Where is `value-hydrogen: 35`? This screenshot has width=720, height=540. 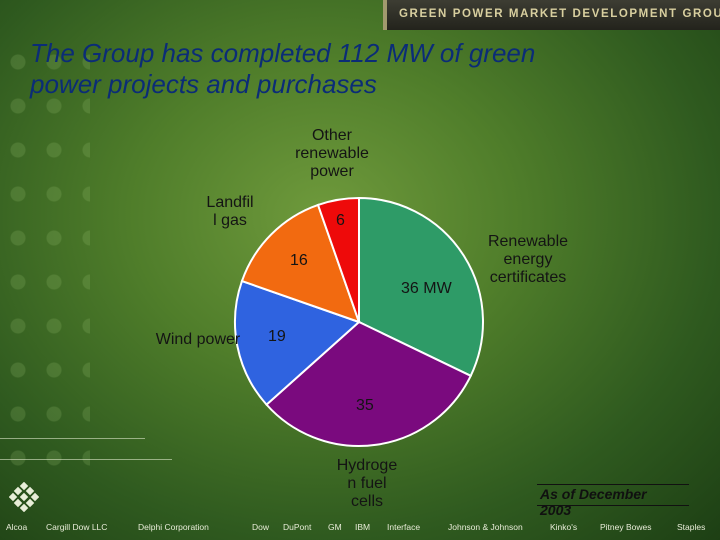
value-hydrogen: 35 is located at coordinates (365, 405).